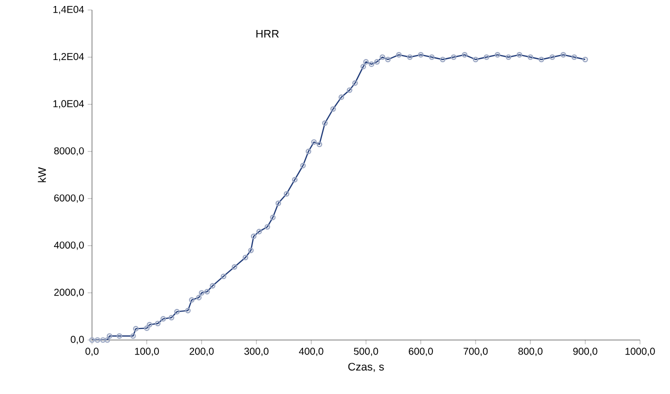  What do you see at coordinates (530, 352) in the screenshot?
I see `x-tick-label: 800,0` at bounding box center [530, 352].